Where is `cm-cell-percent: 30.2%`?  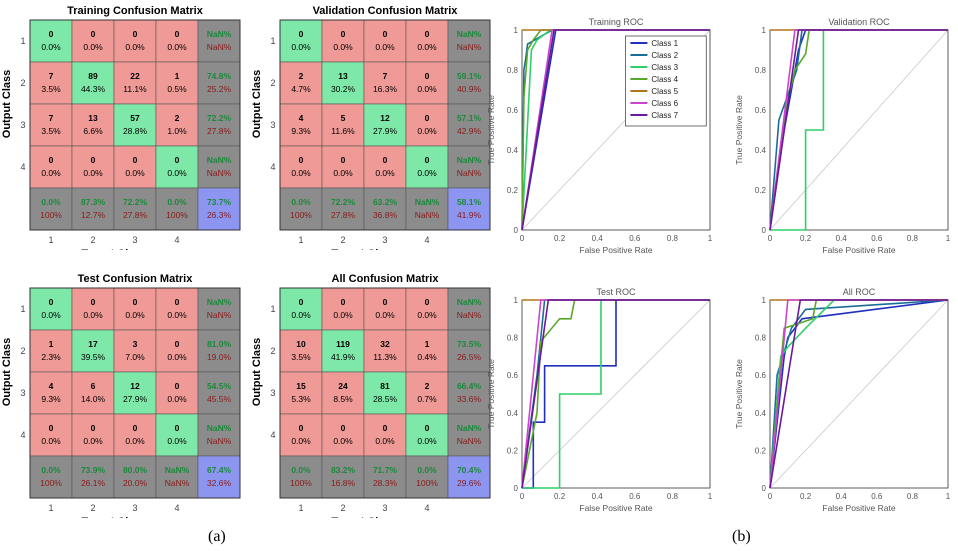 cm-cell-percent: 30.2% is located at coordinates (343, 89).